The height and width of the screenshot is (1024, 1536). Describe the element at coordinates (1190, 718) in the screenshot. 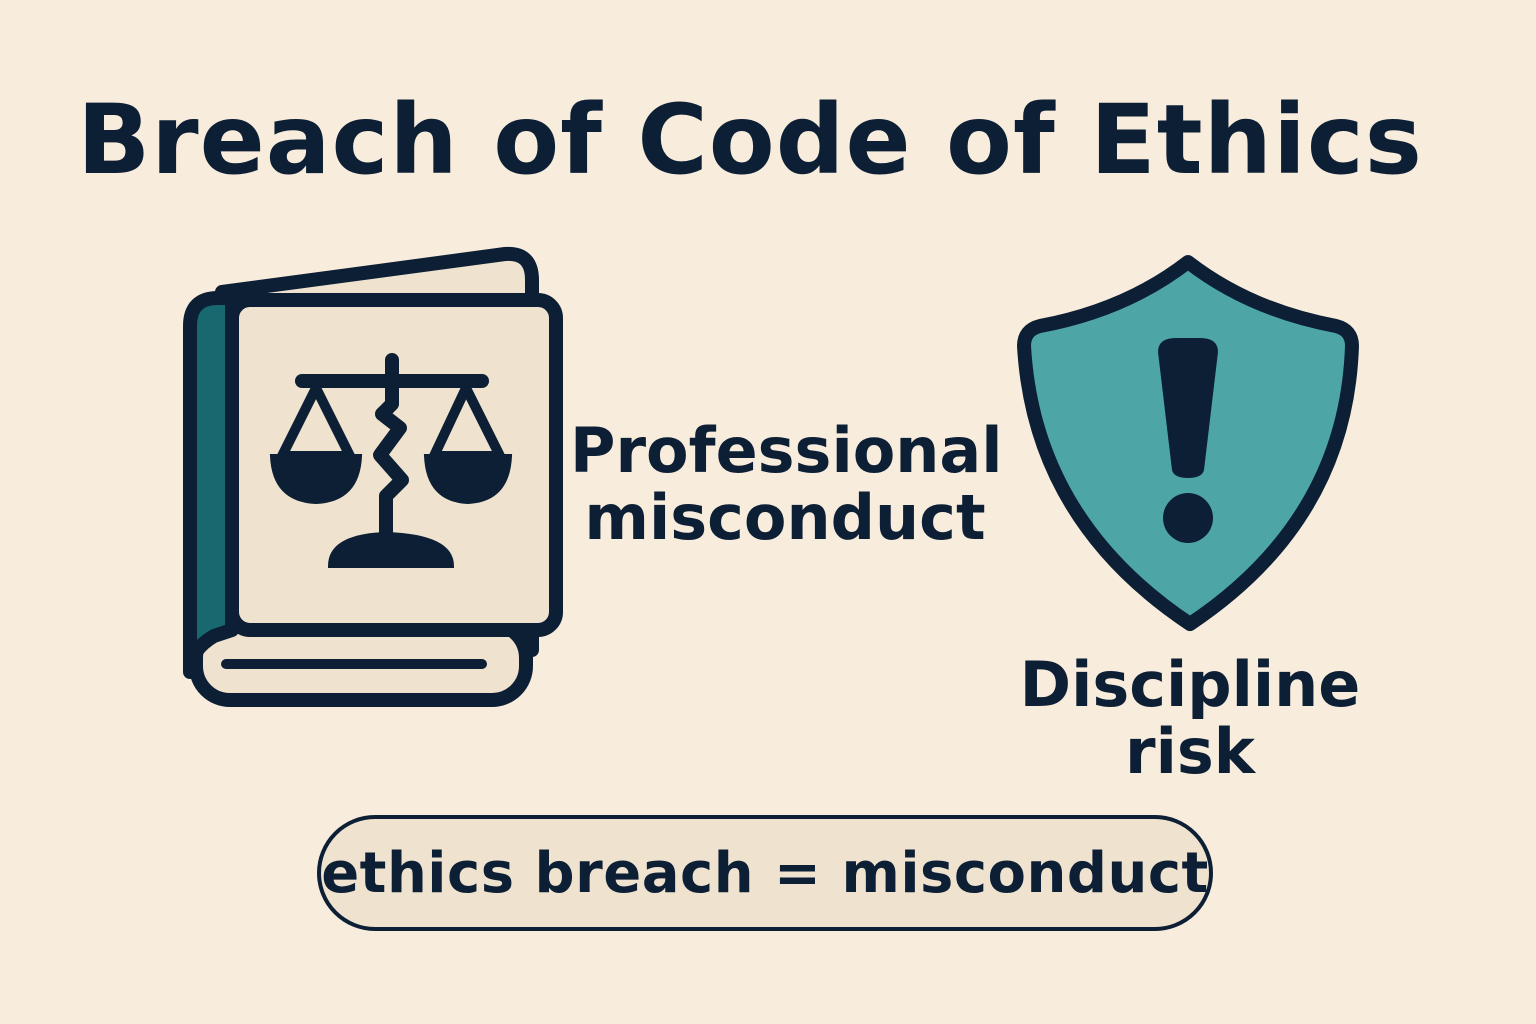

I see `discipline-risk-label: Discipline risk` at that location.